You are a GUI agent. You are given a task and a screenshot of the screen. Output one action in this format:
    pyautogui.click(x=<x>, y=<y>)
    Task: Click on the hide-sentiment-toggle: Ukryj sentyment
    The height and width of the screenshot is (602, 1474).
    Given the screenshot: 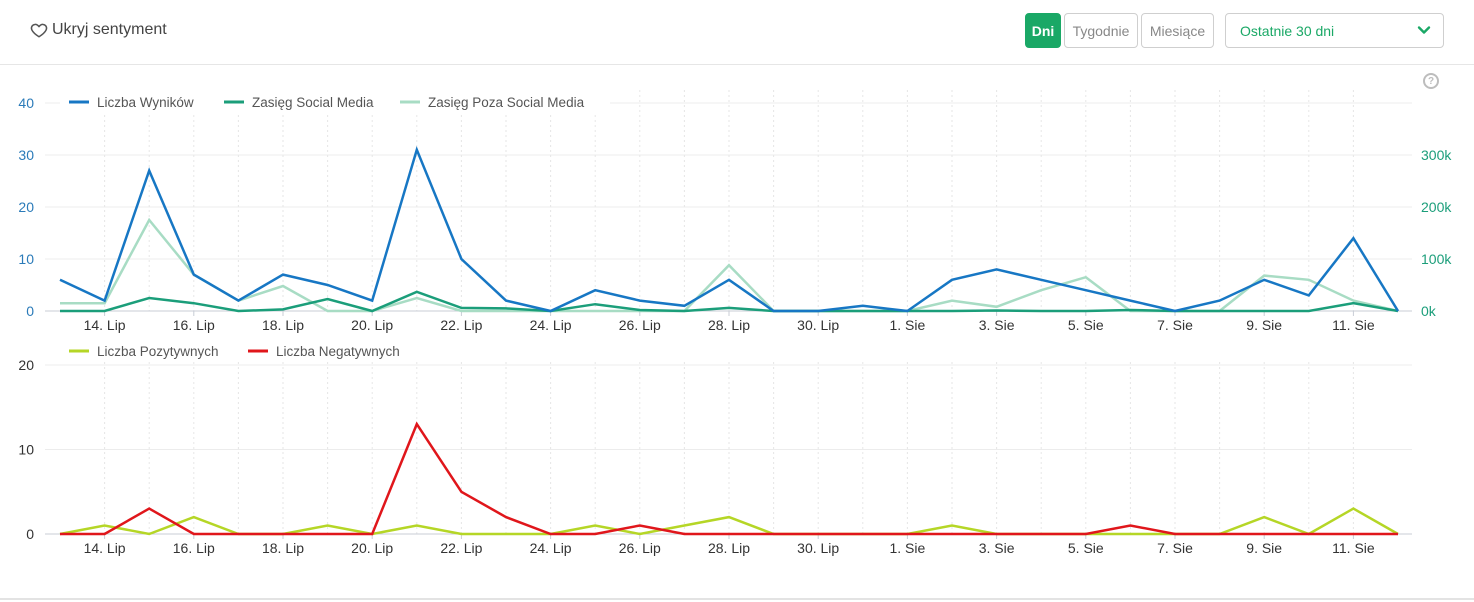 What is the action you would take?
    pyautogui.click(x=98, y=30)
    